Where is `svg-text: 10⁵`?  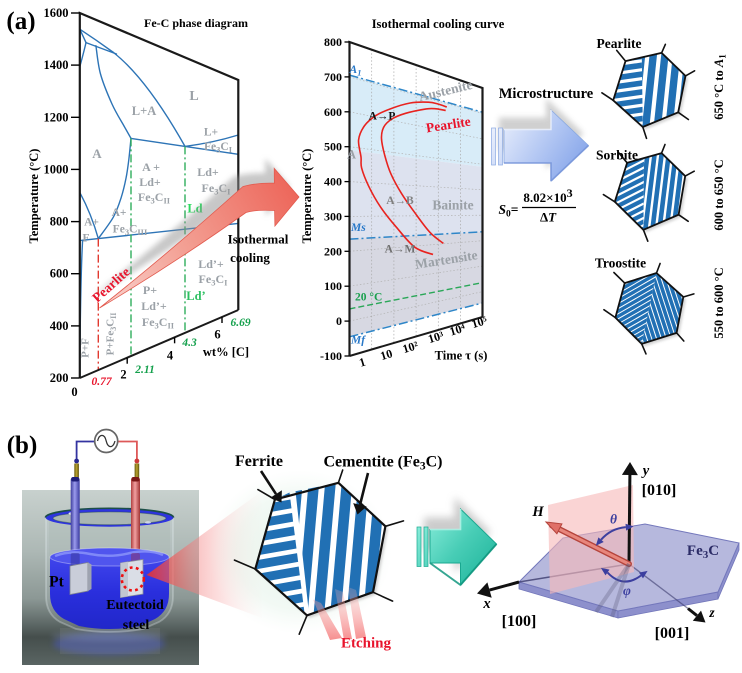
svg-text: 10⁵ is located at coordinates (479, 322).